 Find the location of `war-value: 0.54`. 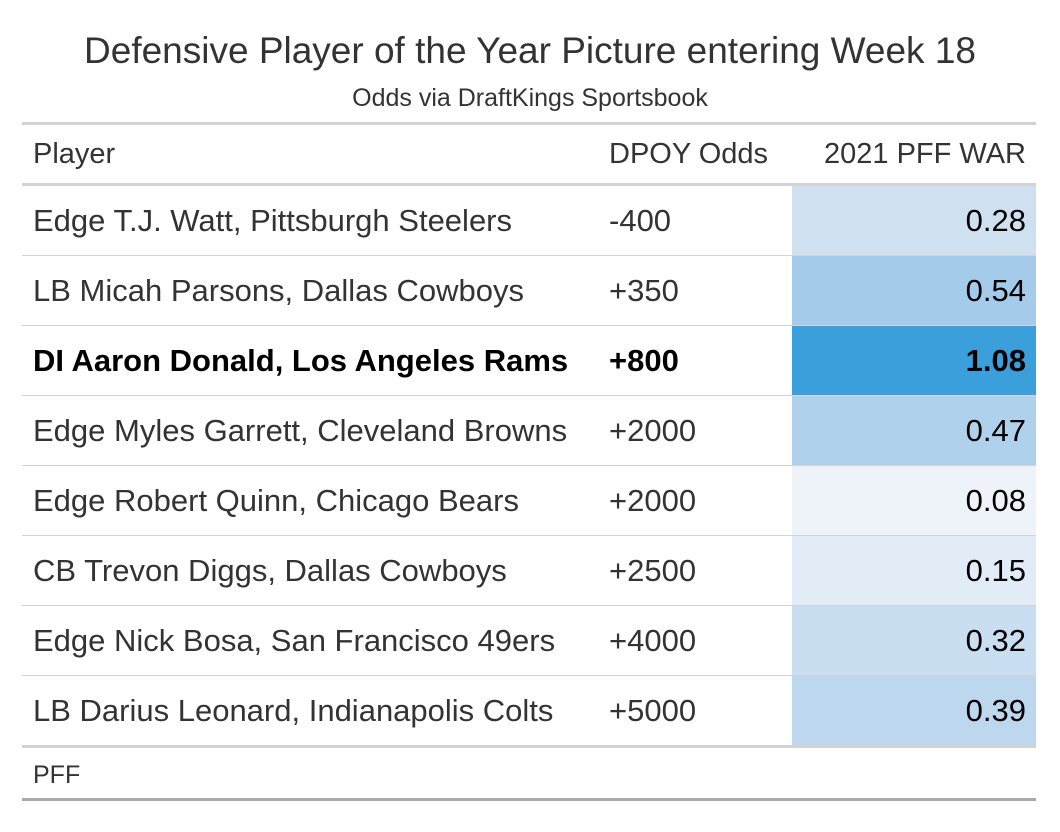

war-value: 0.54 is located at coordinates (995, 290).